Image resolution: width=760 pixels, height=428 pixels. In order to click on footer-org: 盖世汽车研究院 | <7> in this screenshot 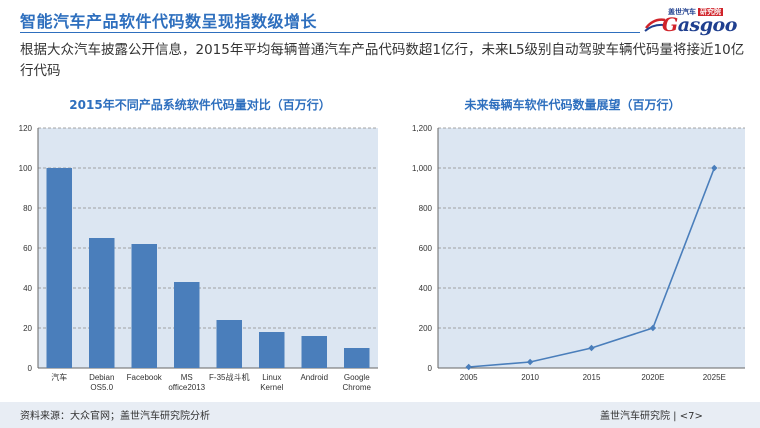, I will do `click(651, 416)`.